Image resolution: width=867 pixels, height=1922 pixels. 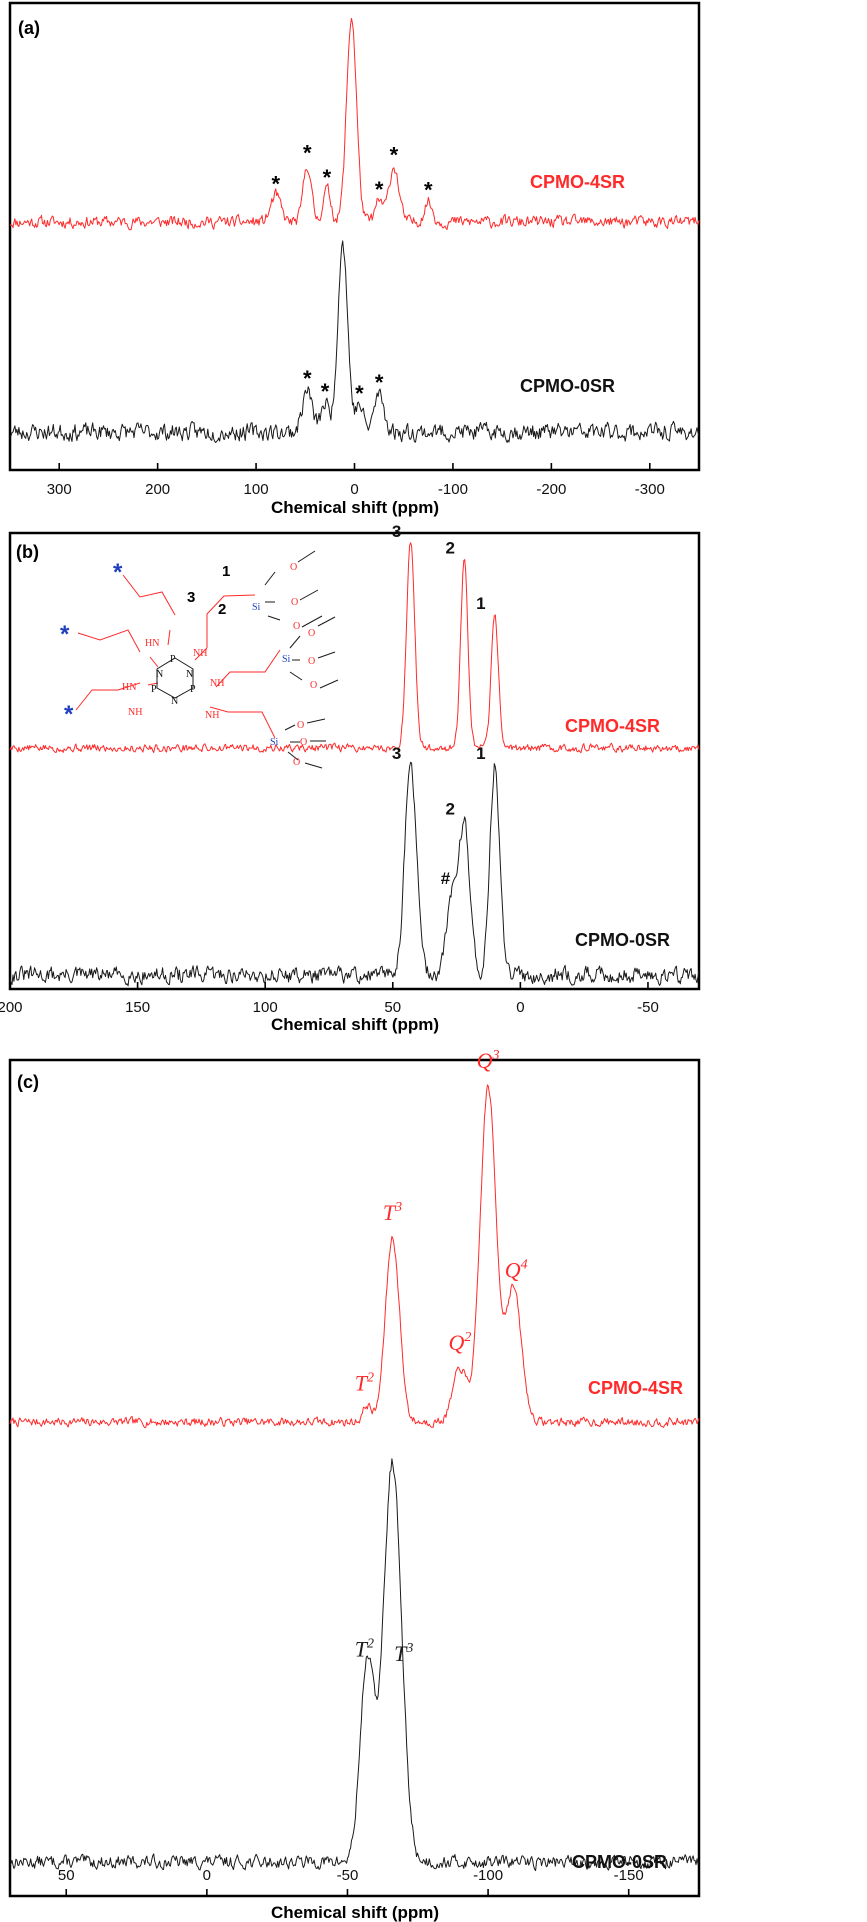 I want to click on panel-b-x-tick-label: -50, so click(x=648, y=1007).